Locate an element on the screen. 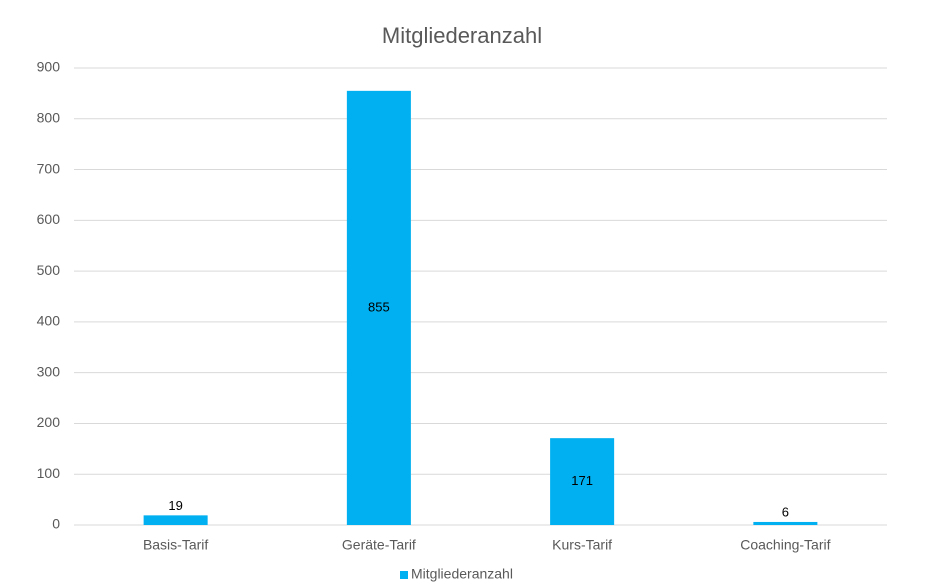  y-tick-label: 200 is located at coordinates (49, 422).